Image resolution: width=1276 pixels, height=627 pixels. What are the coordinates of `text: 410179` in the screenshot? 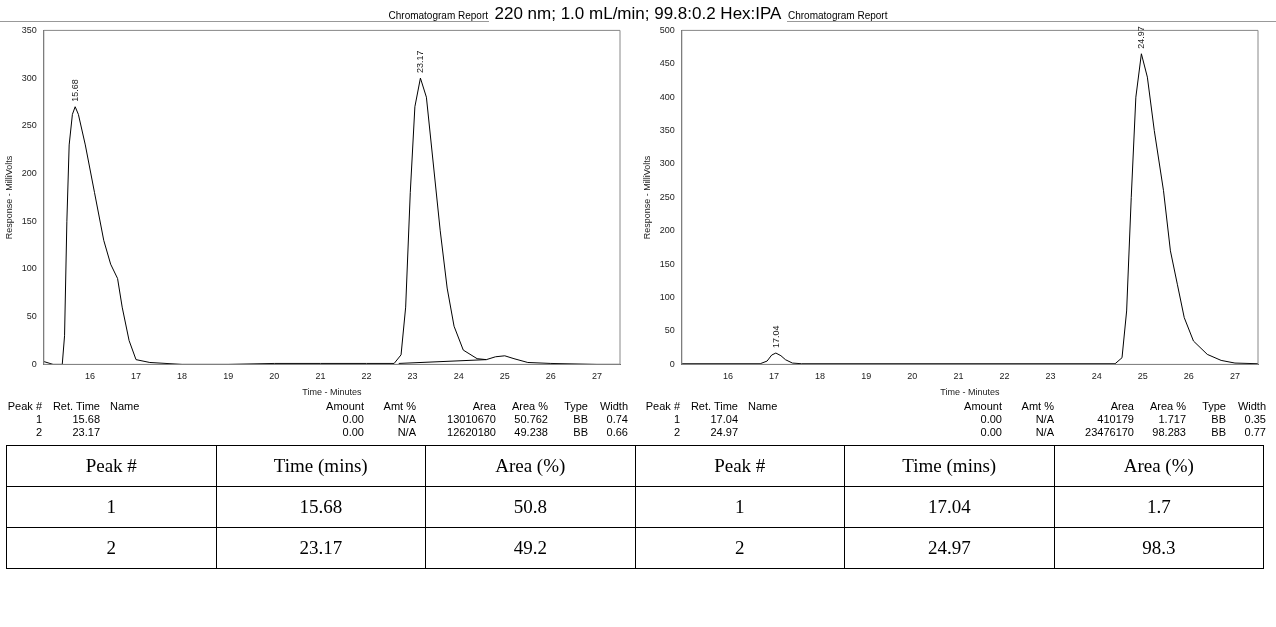 It's located at (1115, 419).